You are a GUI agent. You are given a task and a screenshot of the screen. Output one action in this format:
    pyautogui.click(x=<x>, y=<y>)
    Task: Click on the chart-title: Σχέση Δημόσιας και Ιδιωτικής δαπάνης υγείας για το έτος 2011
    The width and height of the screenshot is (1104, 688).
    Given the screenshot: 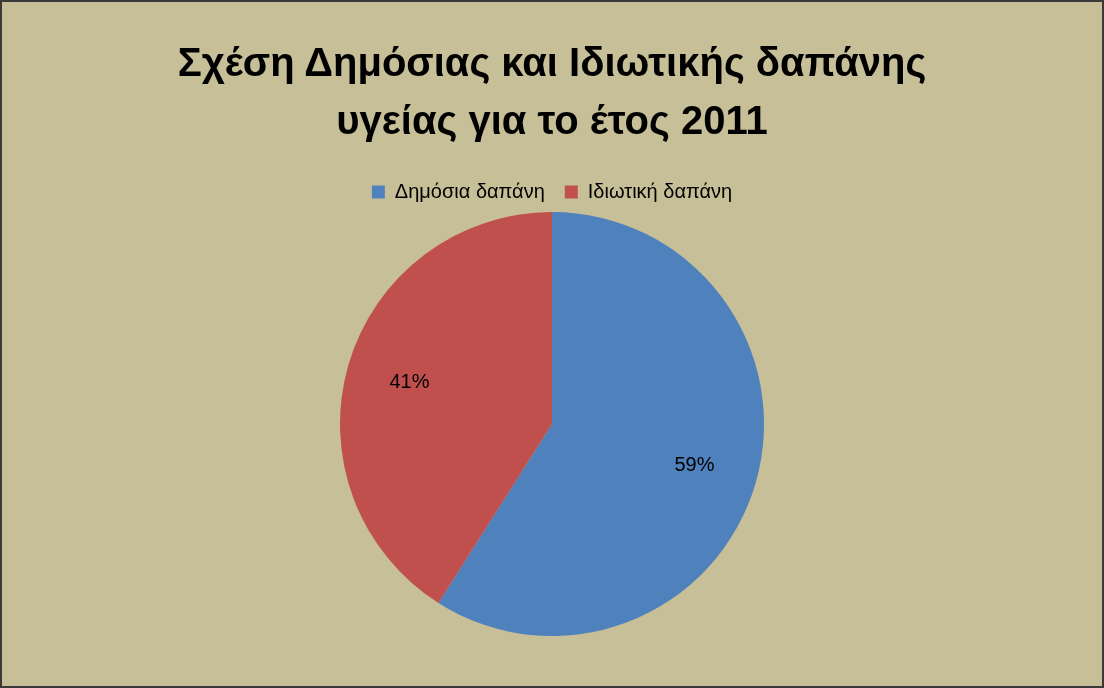 What is the action you would take?
    pyautogui.click(x=552, y=92)
    